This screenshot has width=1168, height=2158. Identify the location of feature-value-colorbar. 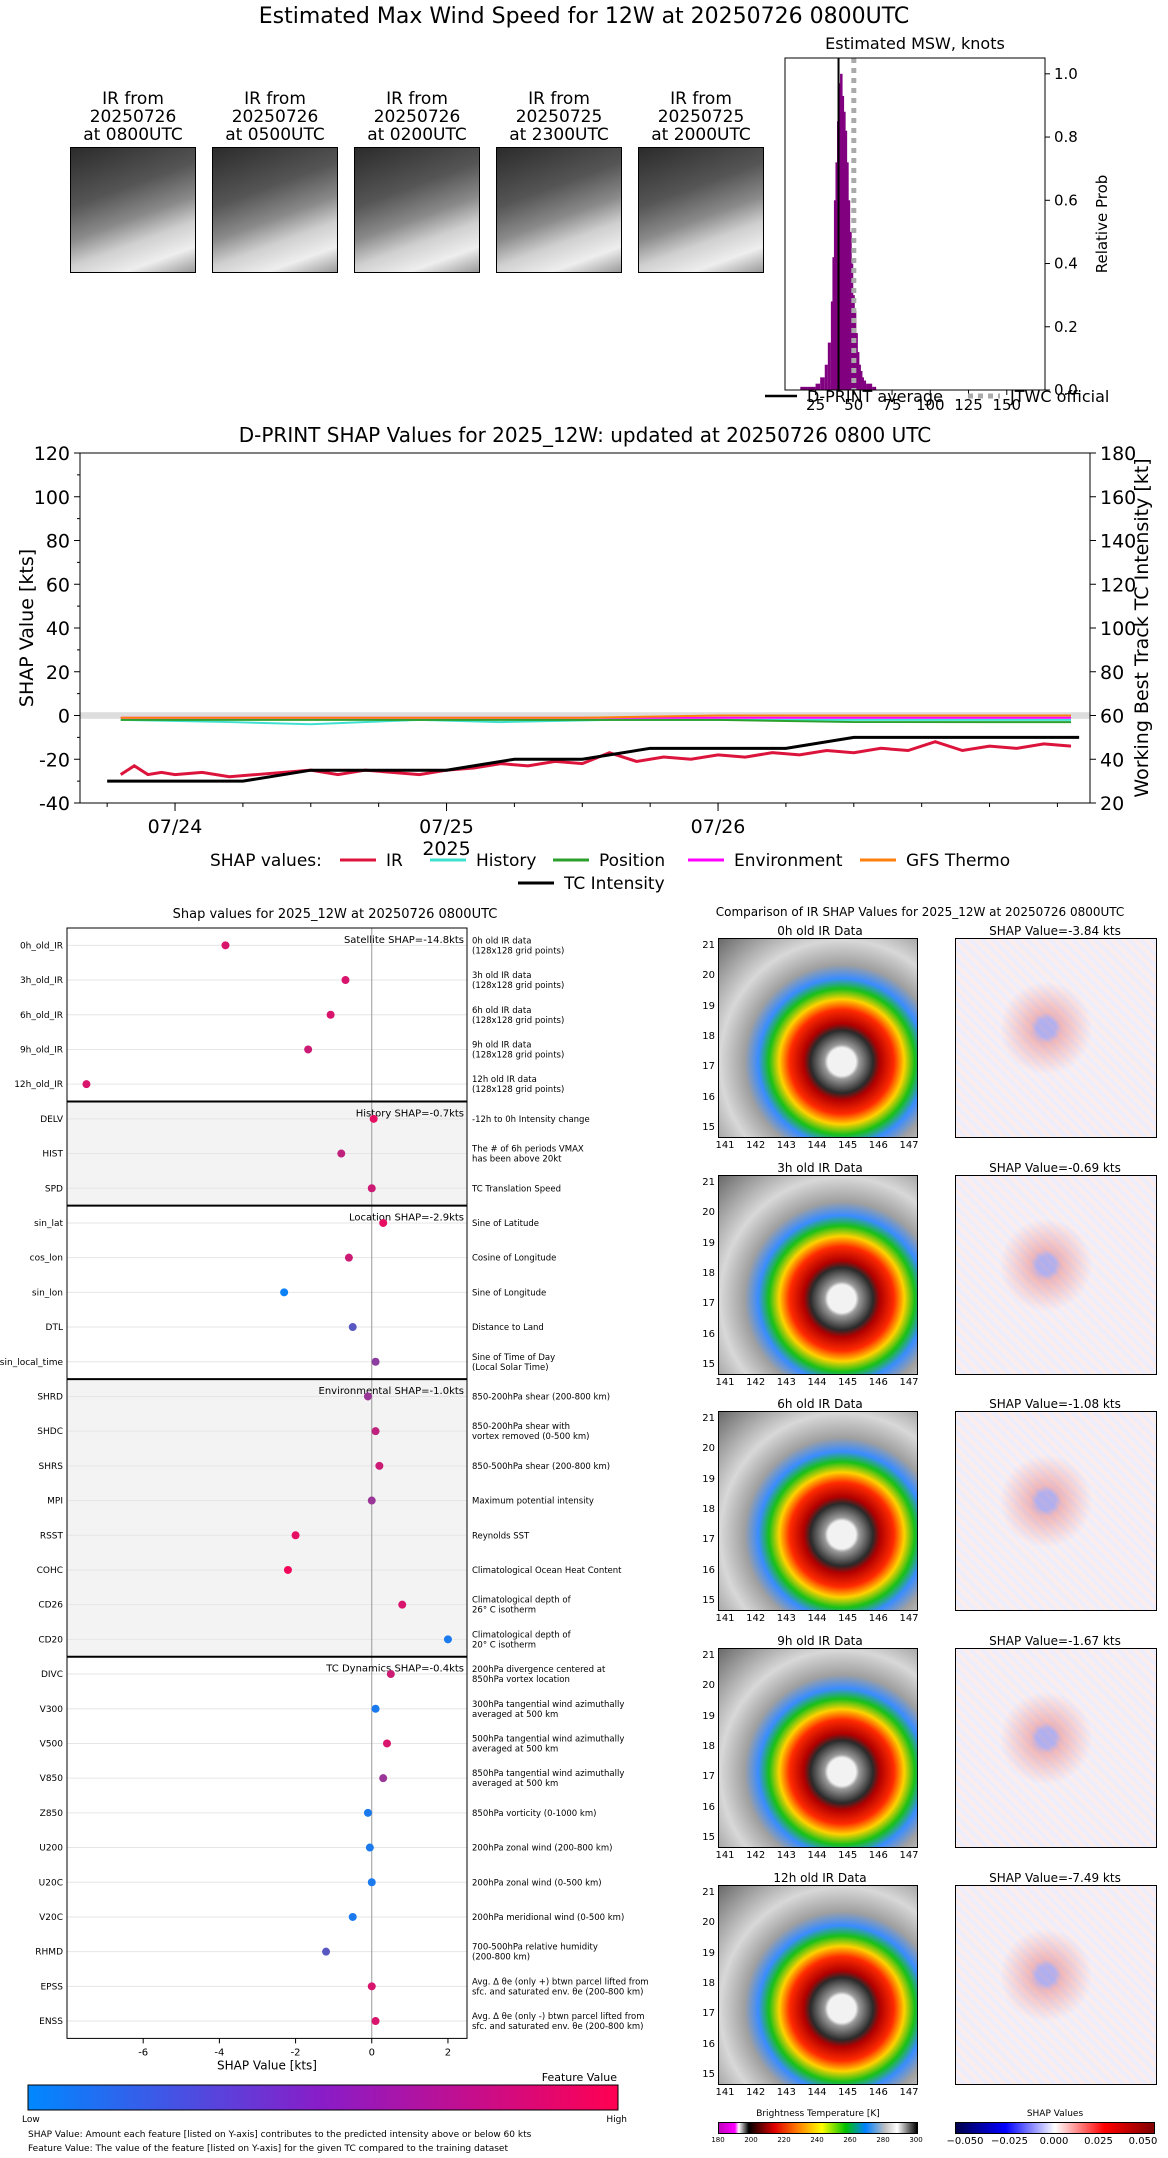
(323, 2097).